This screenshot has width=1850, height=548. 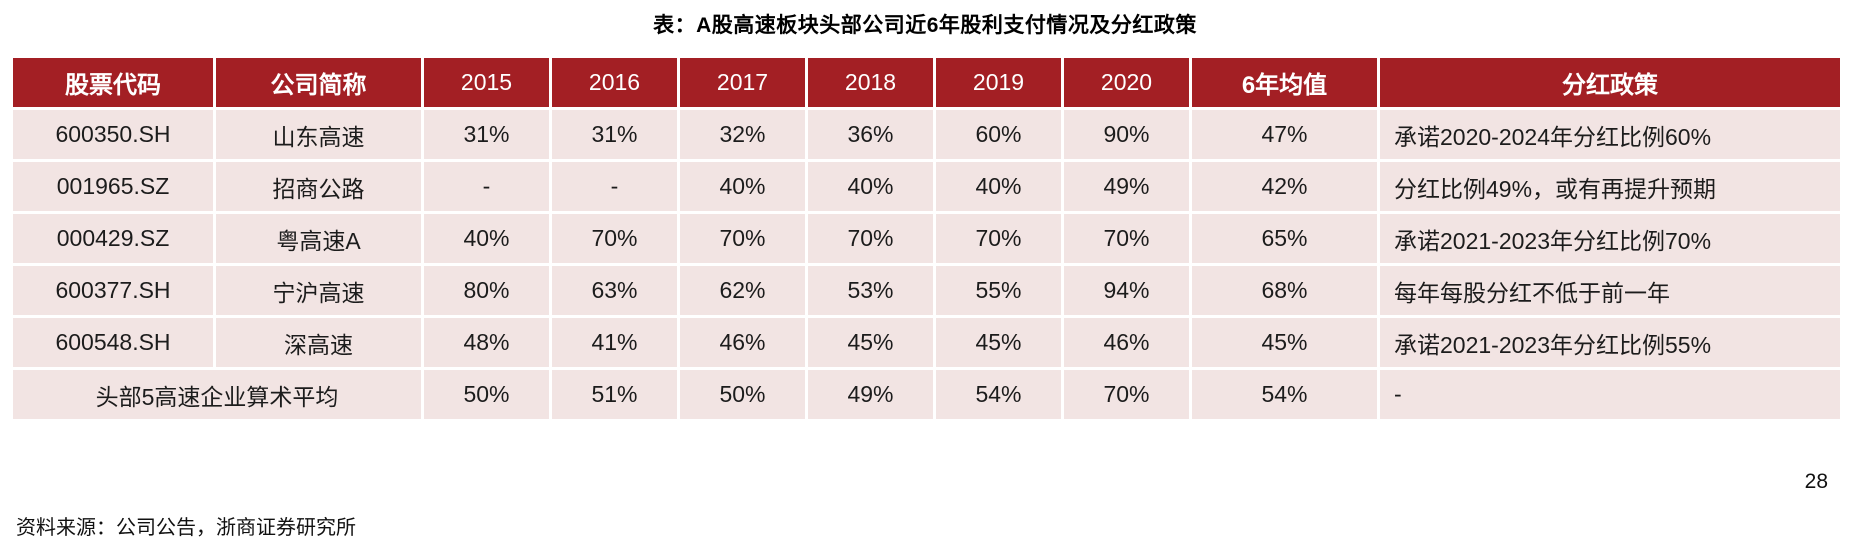 I want to click on value-2019-cell: 60%, so click(x=998, y=134).